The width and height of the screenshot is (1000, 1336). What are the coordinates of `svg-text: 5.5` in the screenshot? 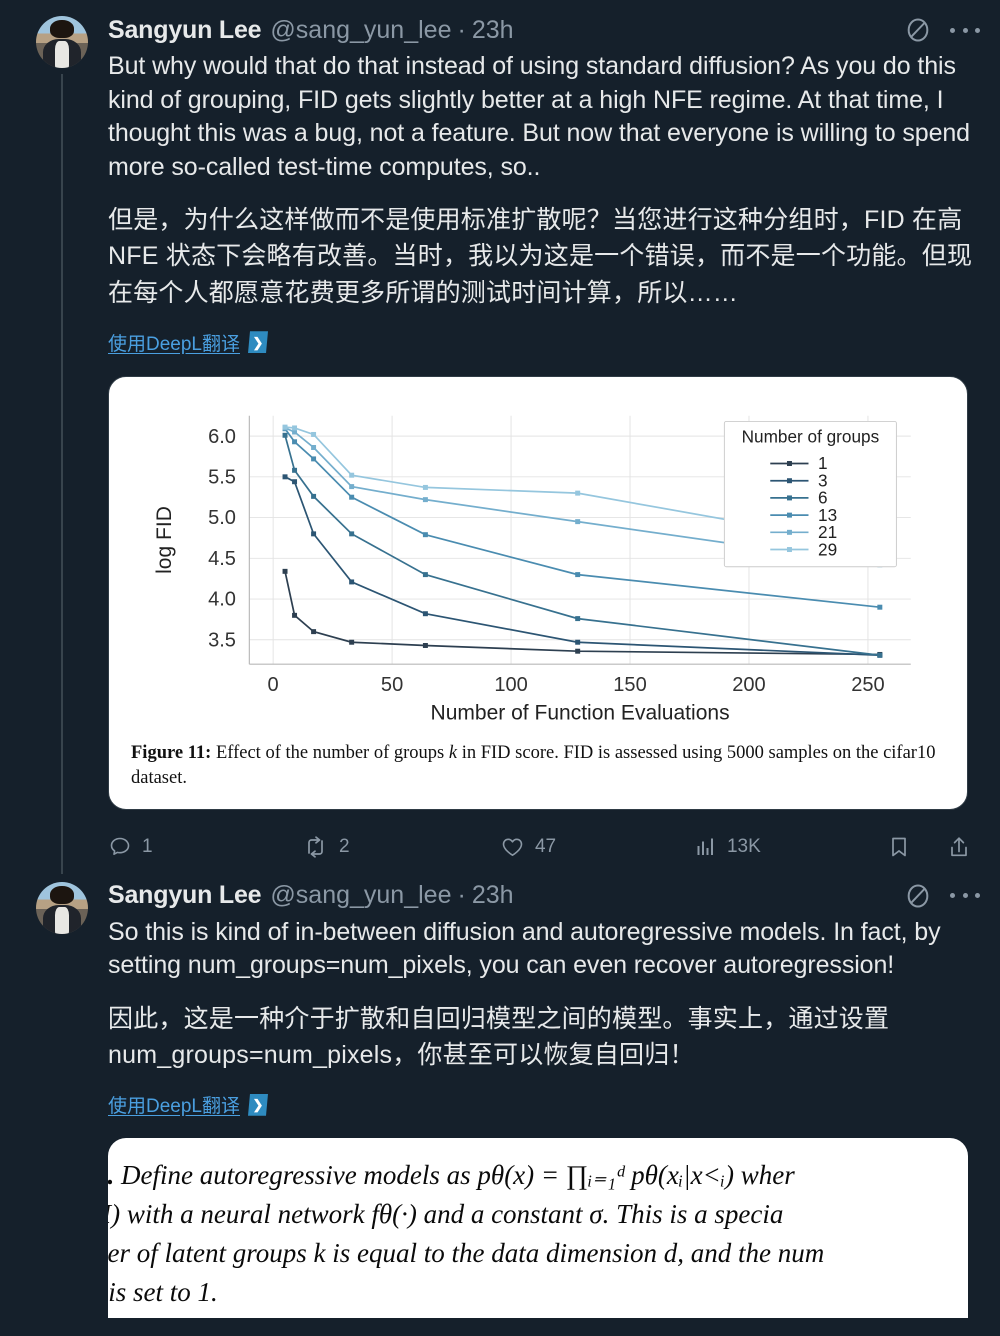 It's located at (222, 477).